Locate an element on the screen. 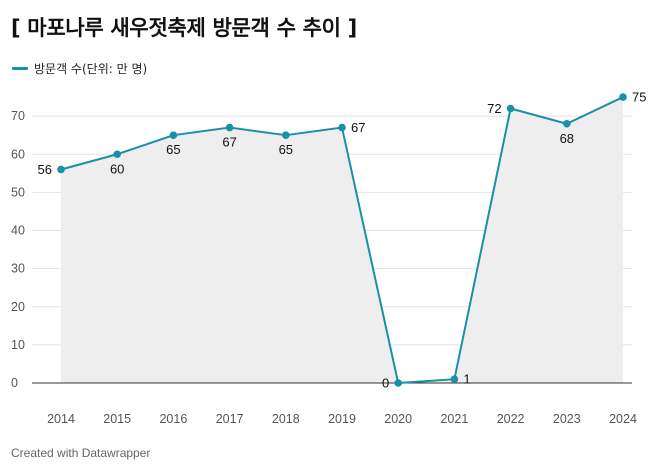  x-tick-label: 2016 is located at coordinates (173, 419).